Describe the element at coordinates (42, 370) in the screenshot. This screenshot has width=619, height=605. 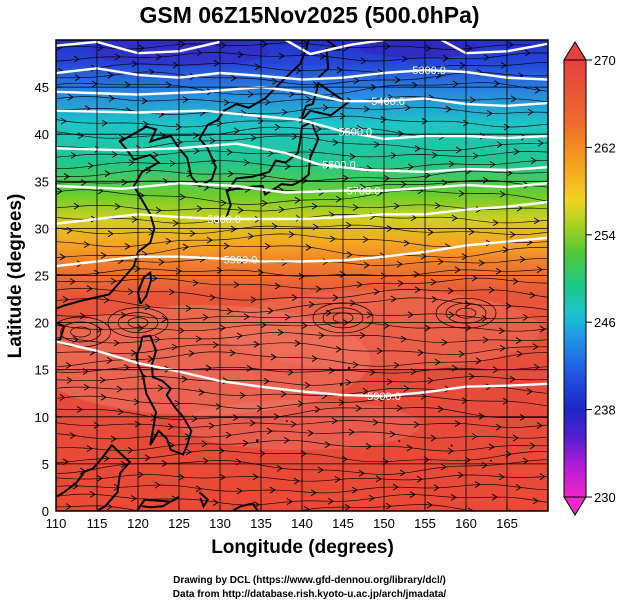
I see `y-tick-label: 15` at that location.